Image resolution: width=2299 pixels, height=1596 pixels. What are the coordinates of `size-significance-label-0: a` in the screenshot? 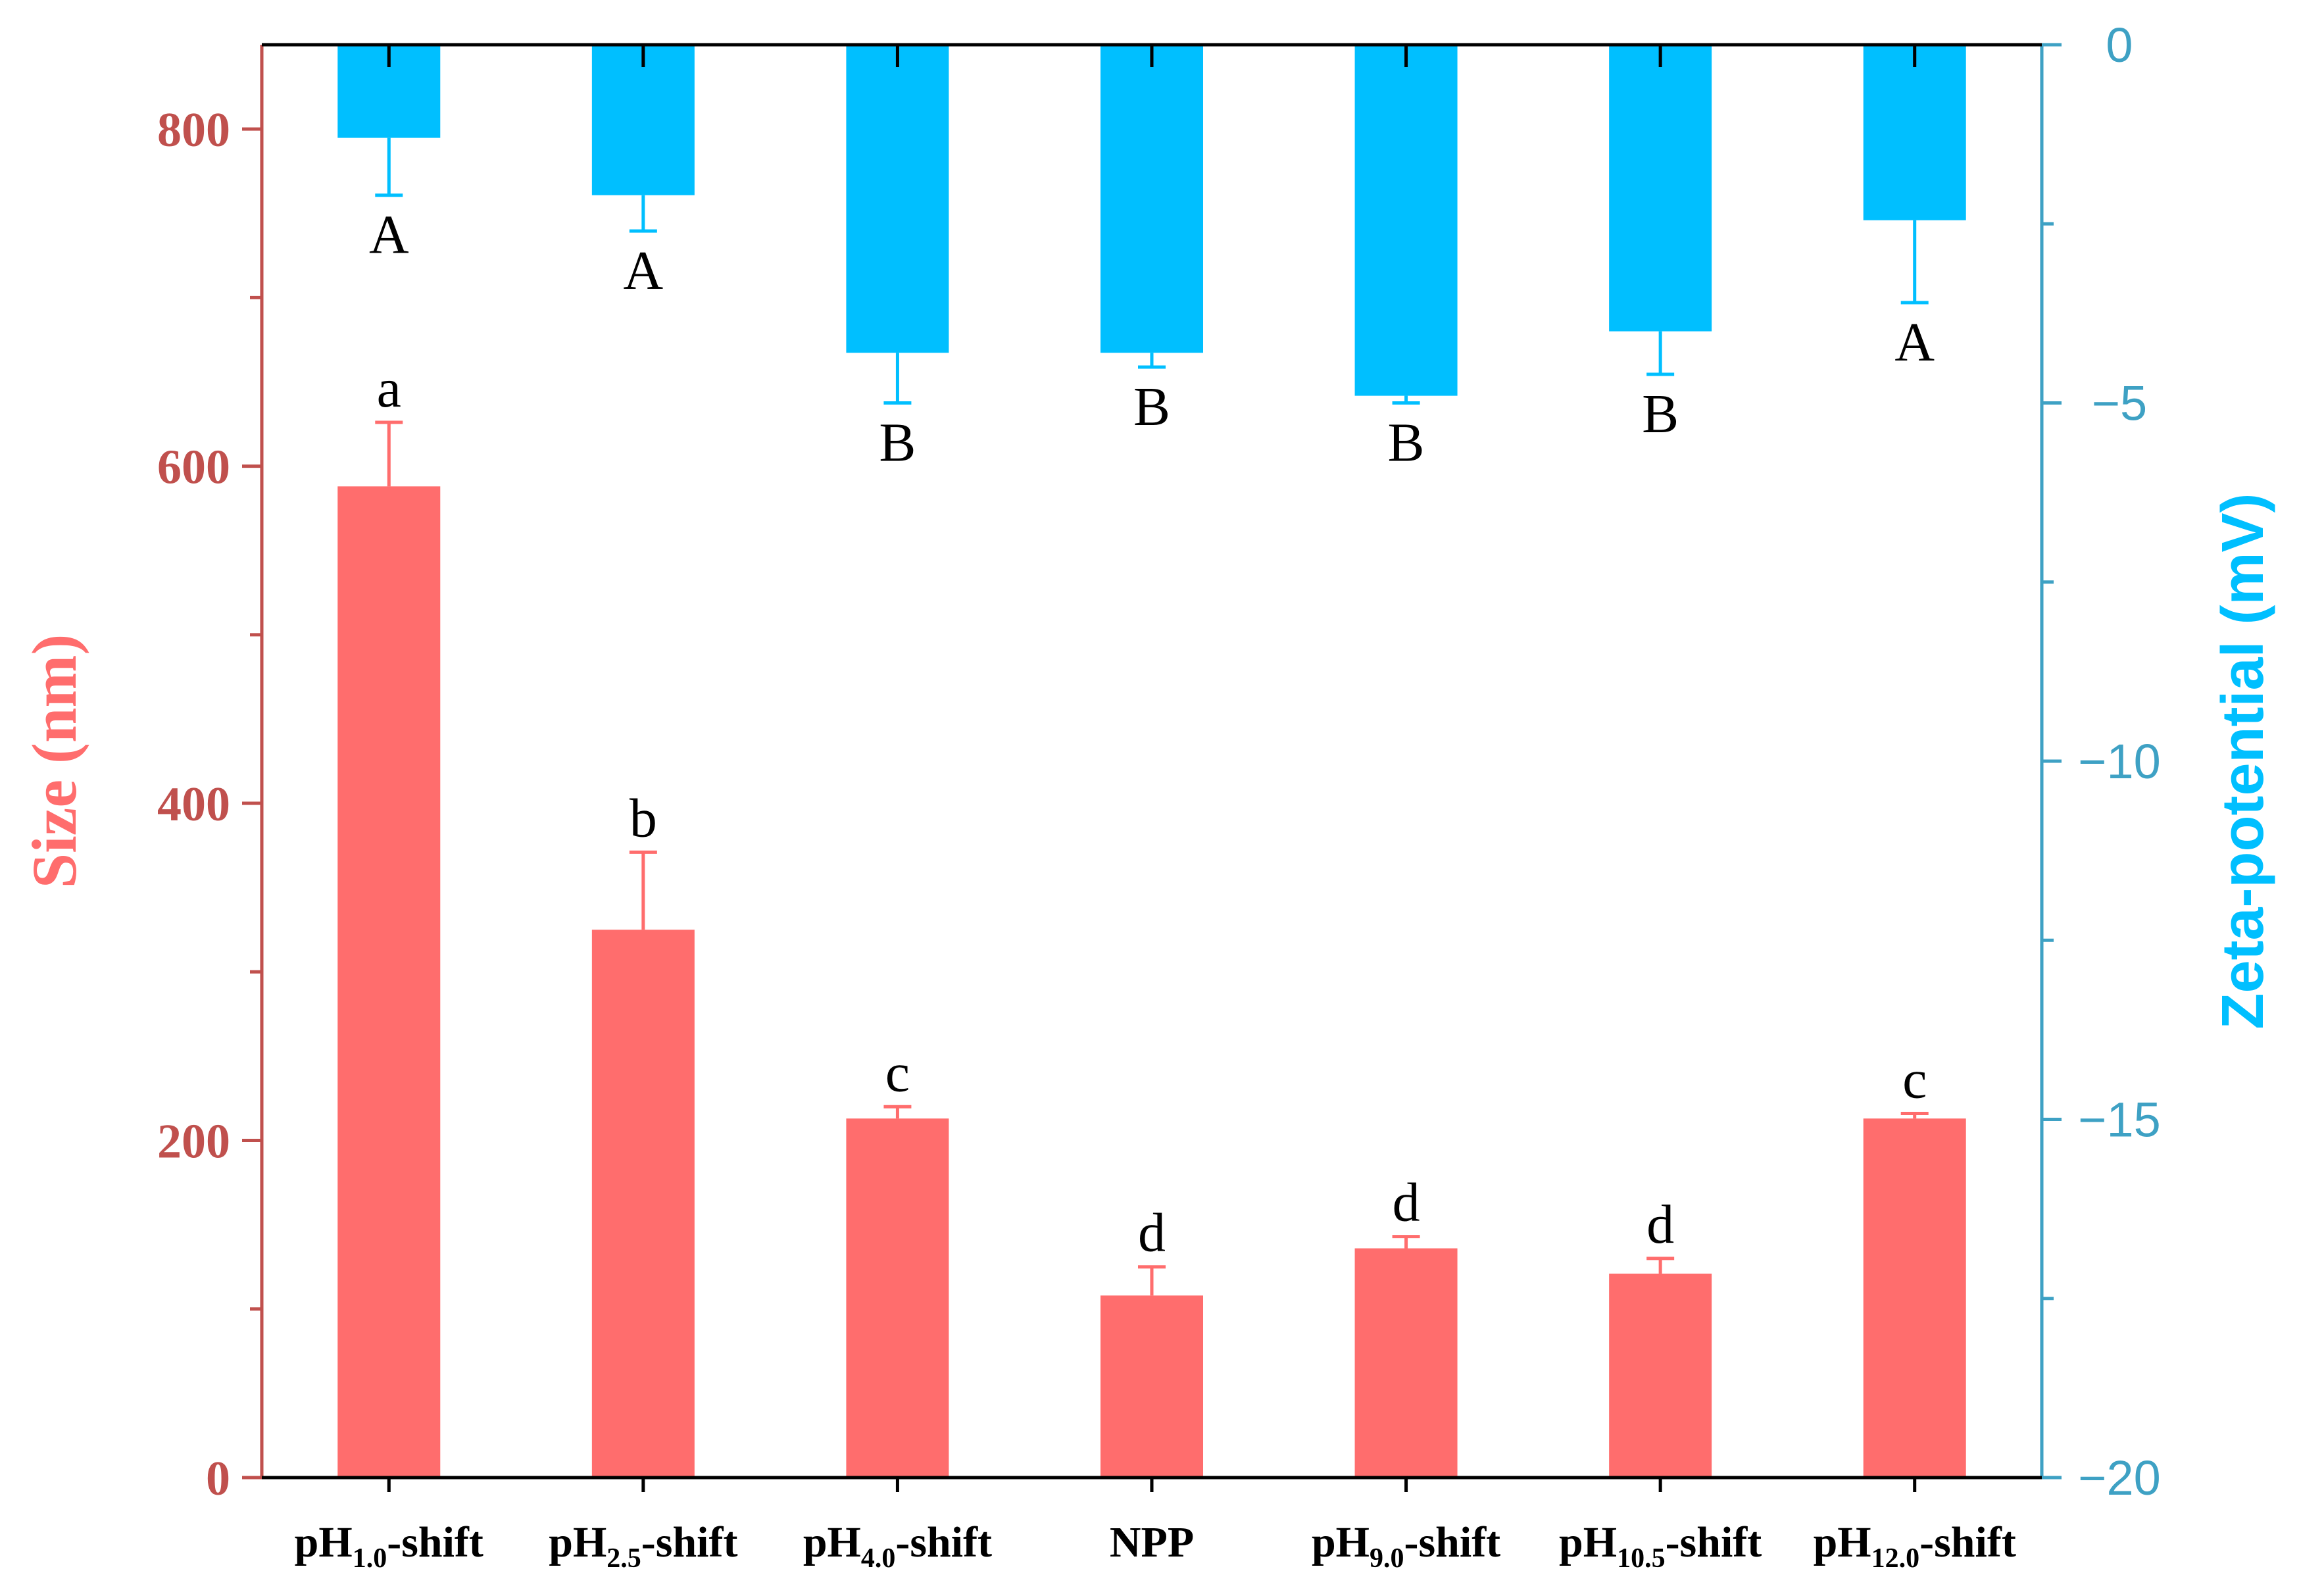 It's located at (389, 388).